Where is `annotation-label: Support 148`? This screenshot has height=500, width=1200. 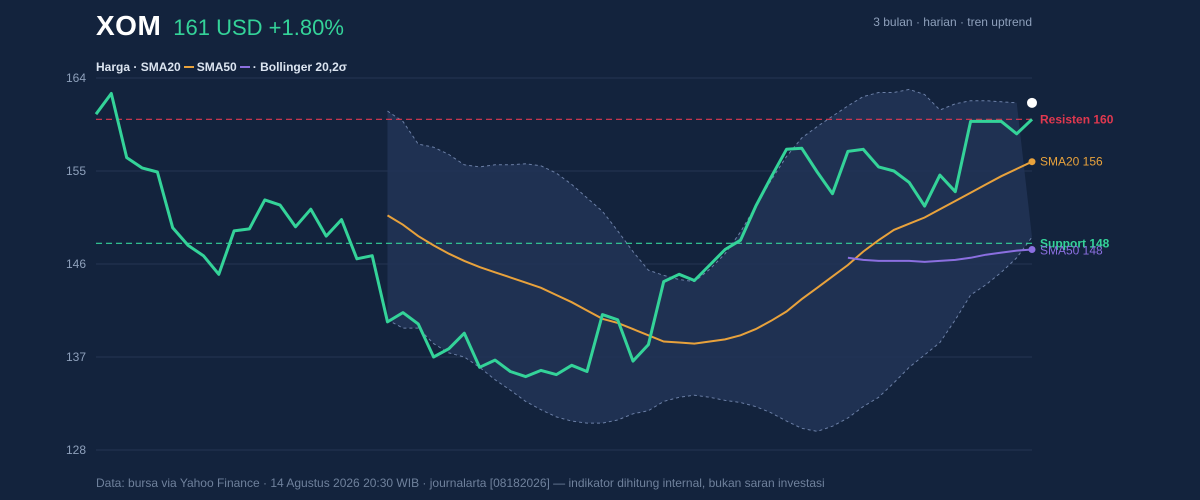 annotation-label: Support 148 is located at coordinates (1075, 243).